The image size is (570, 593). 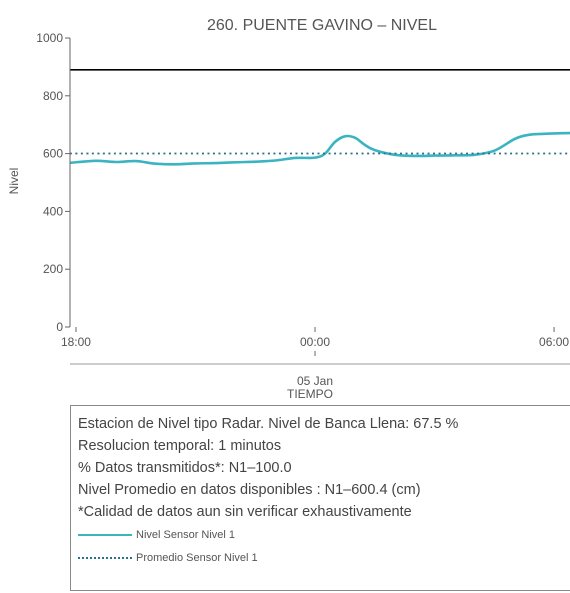 I want to click on x-tick-sublabel: 05 Jan, so click(x=315, y=381).